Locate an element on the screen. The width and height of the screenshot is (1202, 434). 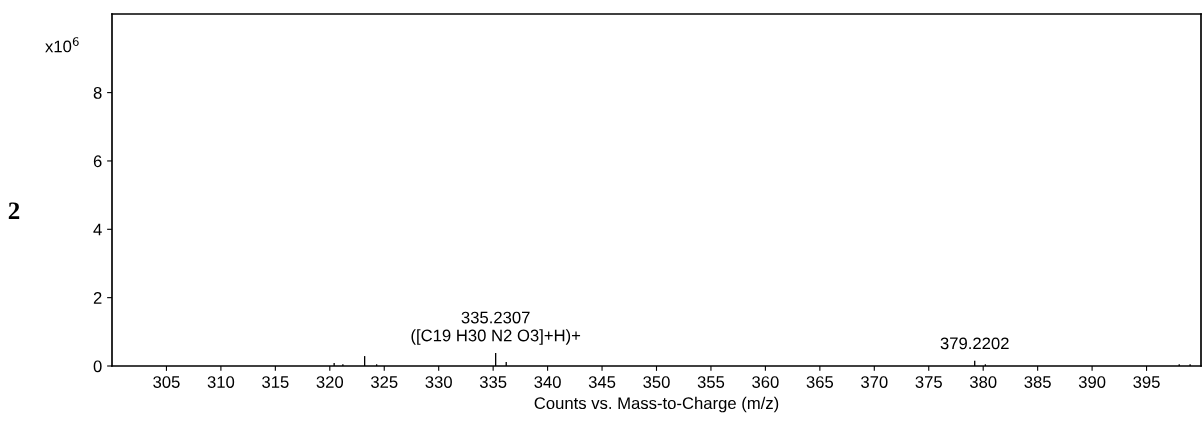
x-tick-label: 355 is located at coordinates (711, 382).